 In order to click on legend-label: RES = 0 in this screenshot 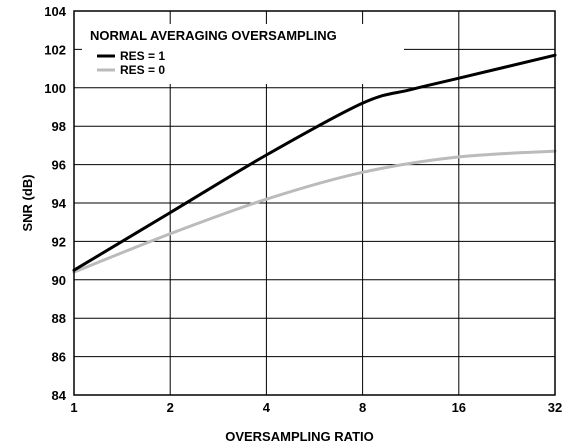, I will do `click(142, 70)`.